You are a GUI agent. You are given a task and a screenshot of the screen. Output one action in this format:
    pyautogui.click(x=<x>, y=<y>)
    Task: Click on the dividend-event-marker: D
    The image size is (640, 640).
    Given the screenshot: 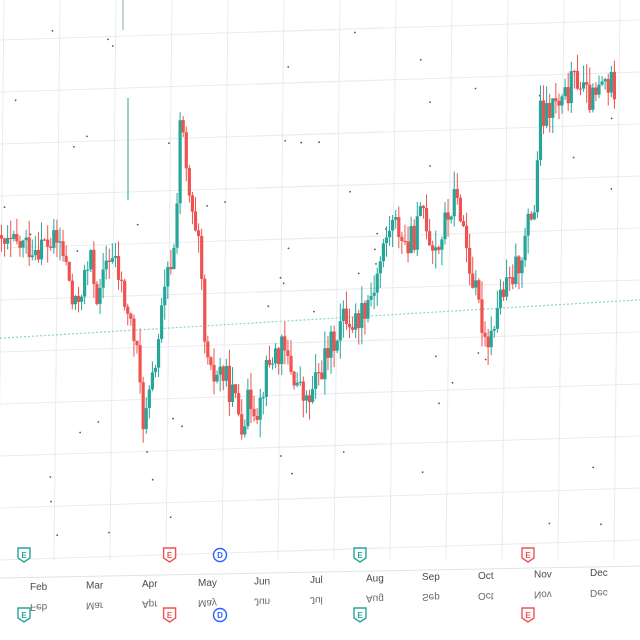 What is the action you would take?
    pyautogui.click(x=220, y=555)
    